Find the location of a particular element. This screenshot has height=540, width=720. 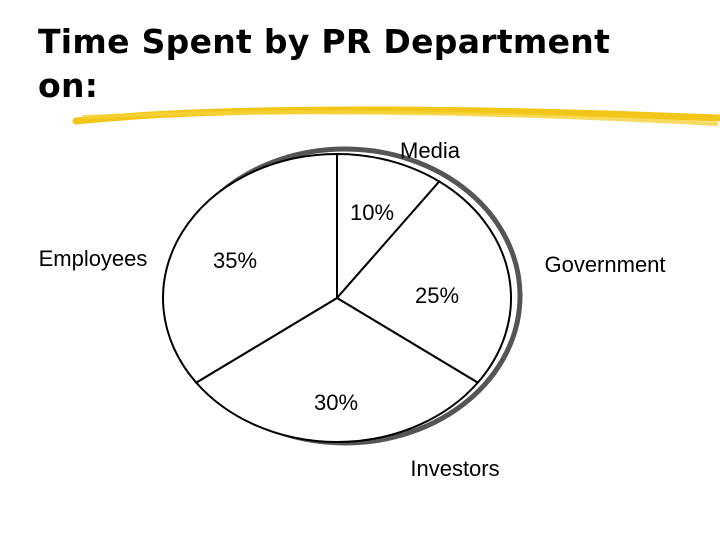

pie-slice-media is located at coordinates (388, 226).